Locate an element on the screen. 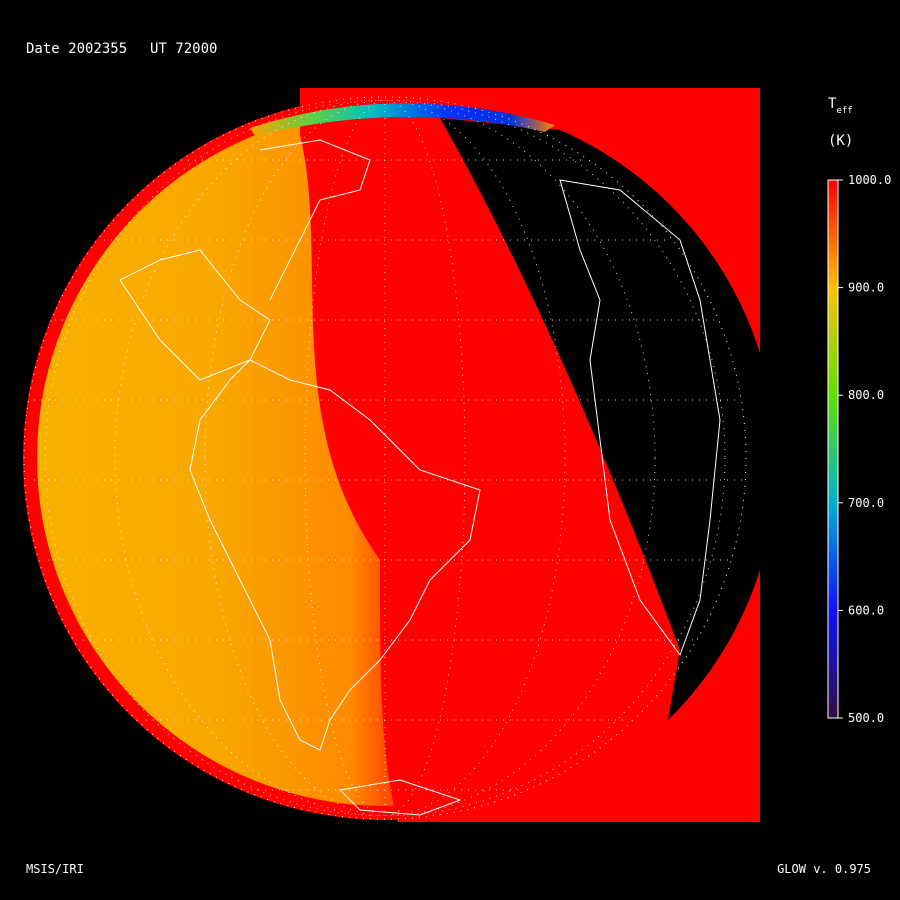 The width and height of the screenshot is (900, 900). footer-right: GLOW v. 0.975 is located at coordinates (824, 869).